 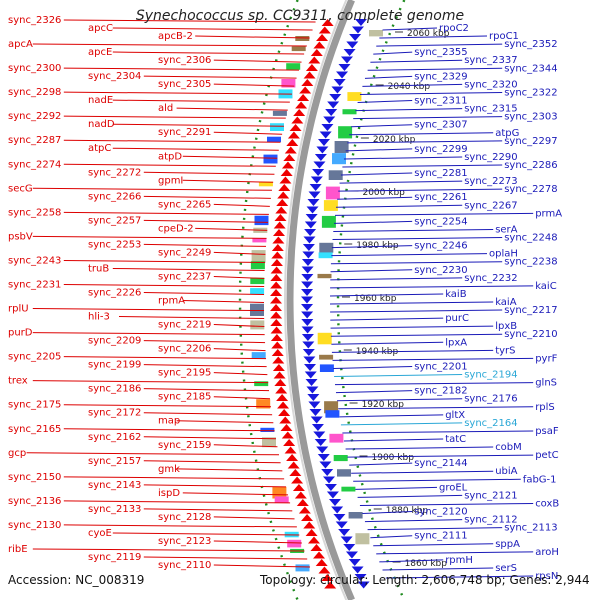 What do you see at coordinates (170, 156) in the screenshot?
I see `left-gene-label: atpD` at bounding box center [170, 156].